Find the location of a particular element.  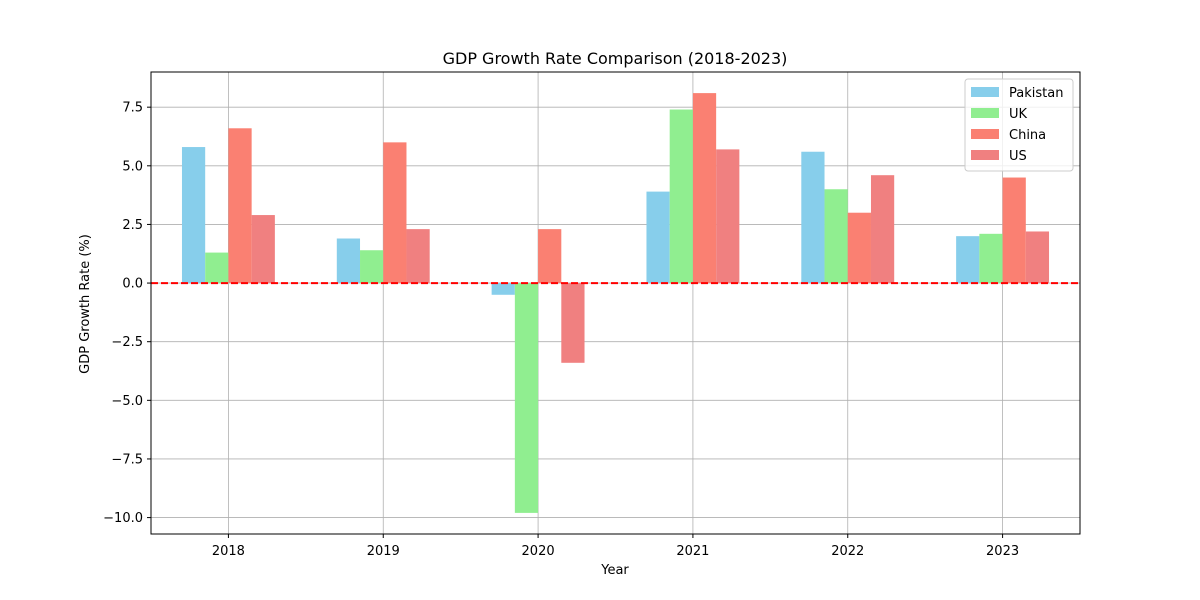

bar-uk-2021 is located at coordinates (681, 196).